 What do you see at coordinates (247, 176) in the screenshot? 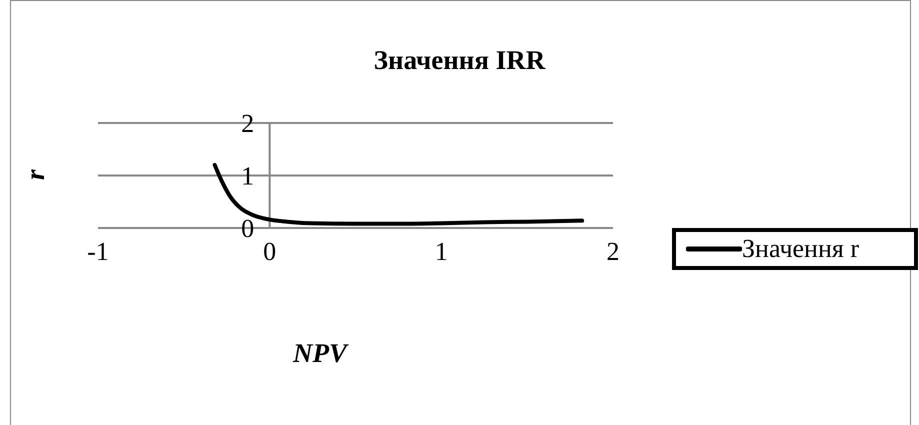
I see `y-tick-label: 1` at bounding box center [247, 176].